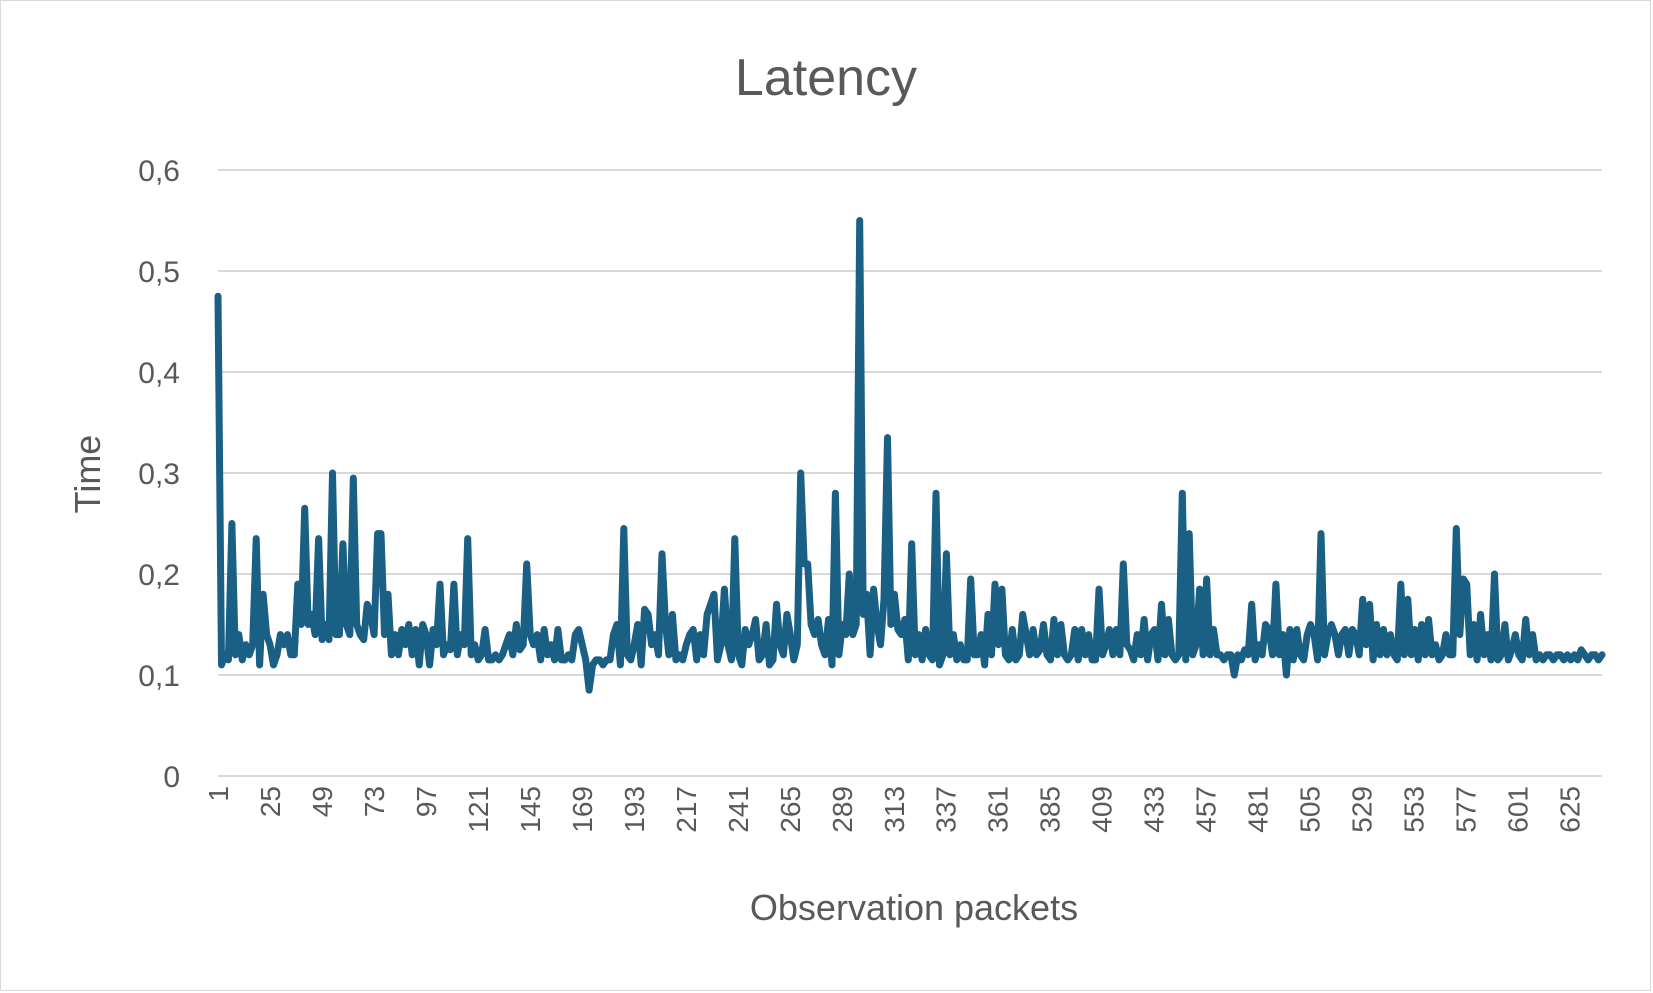 This screenshot has height=993, width=1653. What do you see at coordinates (1102, 809) in the screenshot?
I see `x-tick-label: 409` at bounding box center [1102, 809].